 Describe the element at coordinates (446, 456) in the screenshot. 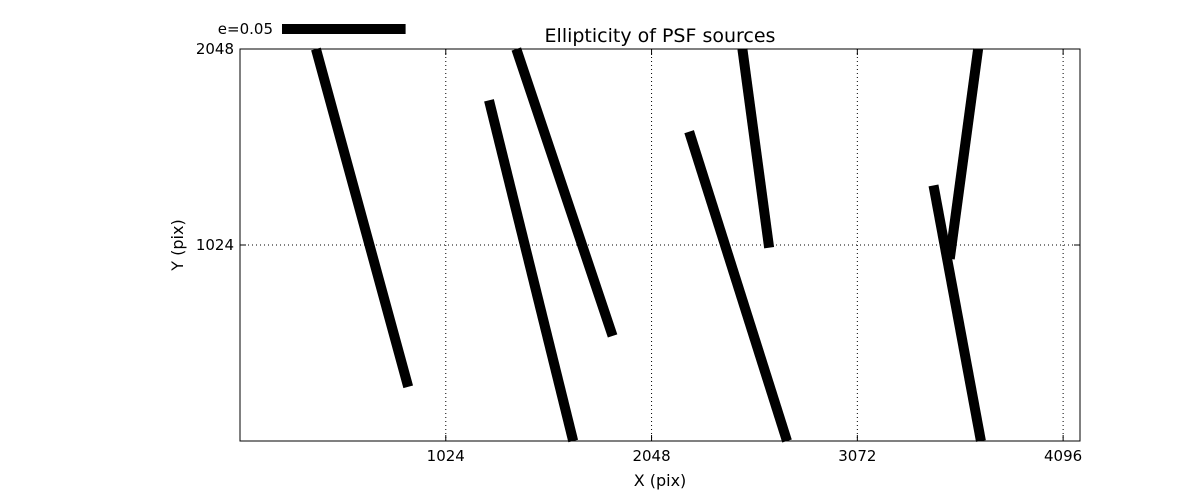

I see `x-tick-label-0: 1024` at that location.